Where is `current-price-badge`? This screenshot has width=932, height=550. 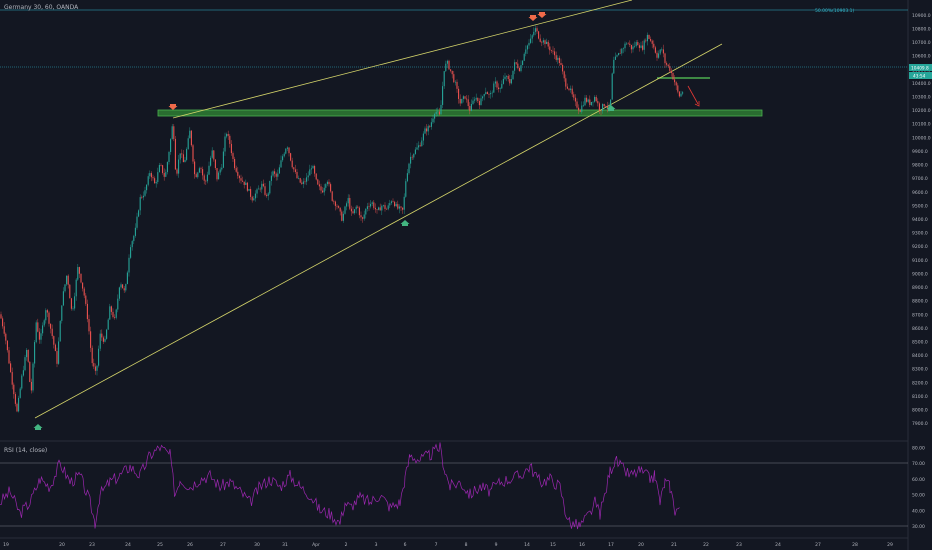 current-price-badge is located at coordinates (920, 67).